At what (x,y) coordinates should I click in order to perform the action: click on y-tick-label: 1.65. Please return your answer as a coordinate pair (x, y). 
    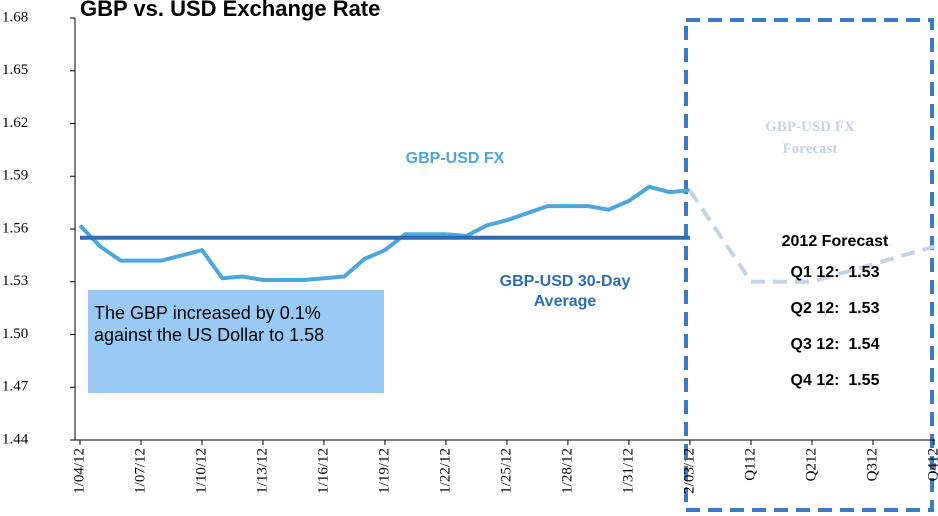
    Looking at the image, I should click on (15, 70).